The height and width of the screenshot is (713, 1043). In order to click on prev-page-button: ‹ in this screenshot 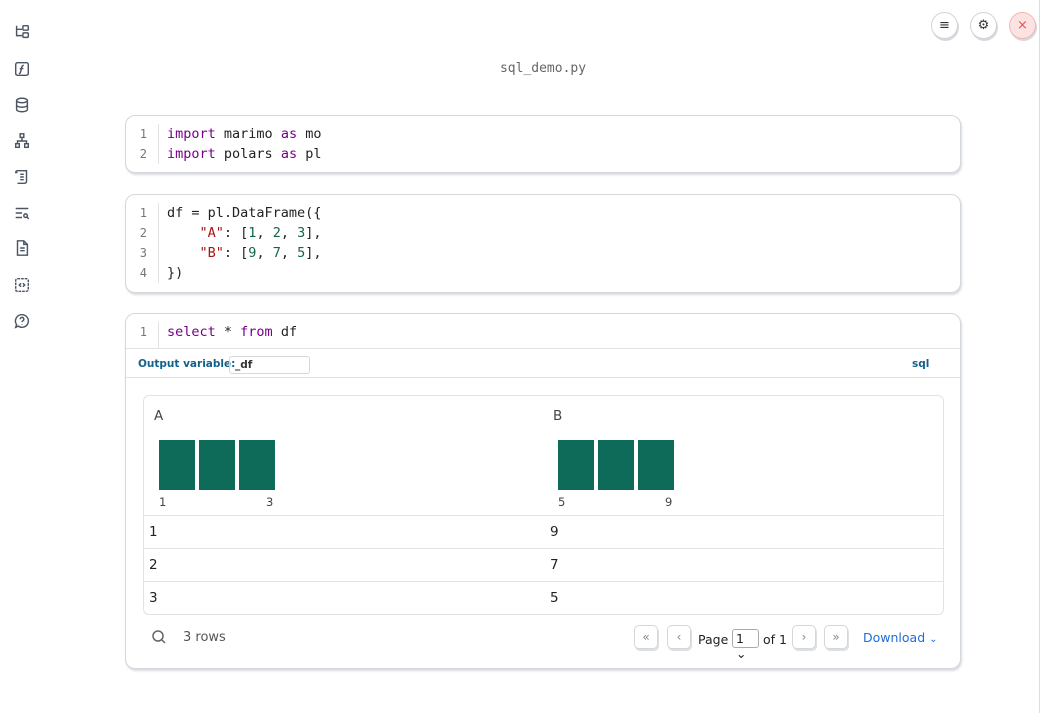, I will do `click(679, 637)`.